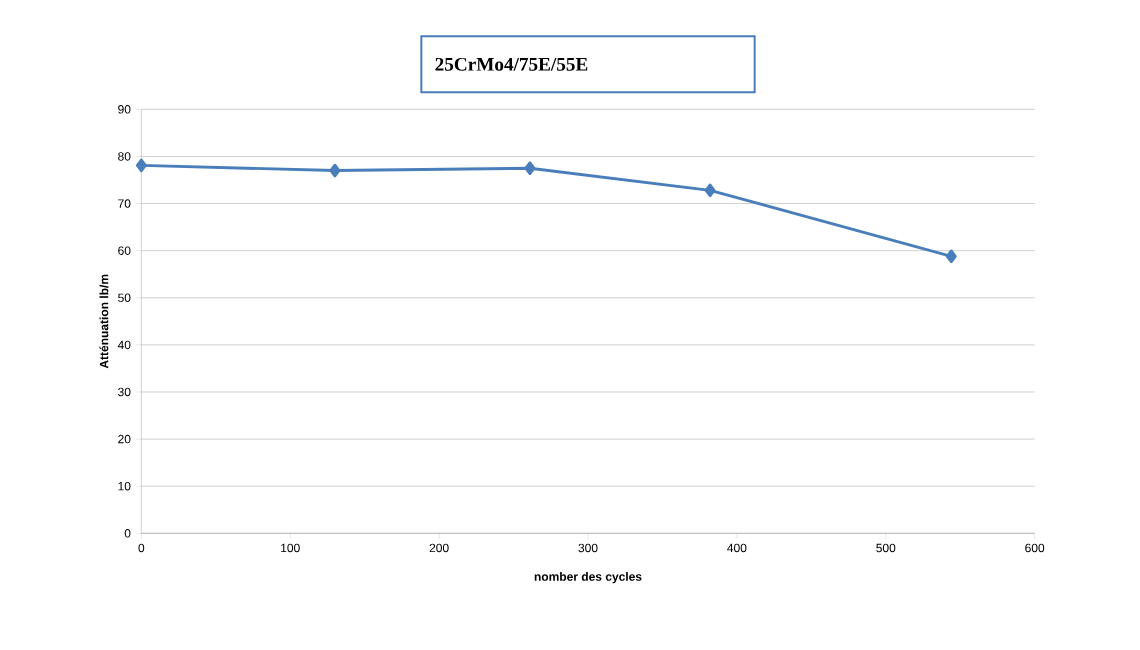 The height and width of the screenshot is (650, 1140). Describe the element at coordinates (588, 578) in the screenshot. I see `x-axis-title: nomber des cycles` at that location.